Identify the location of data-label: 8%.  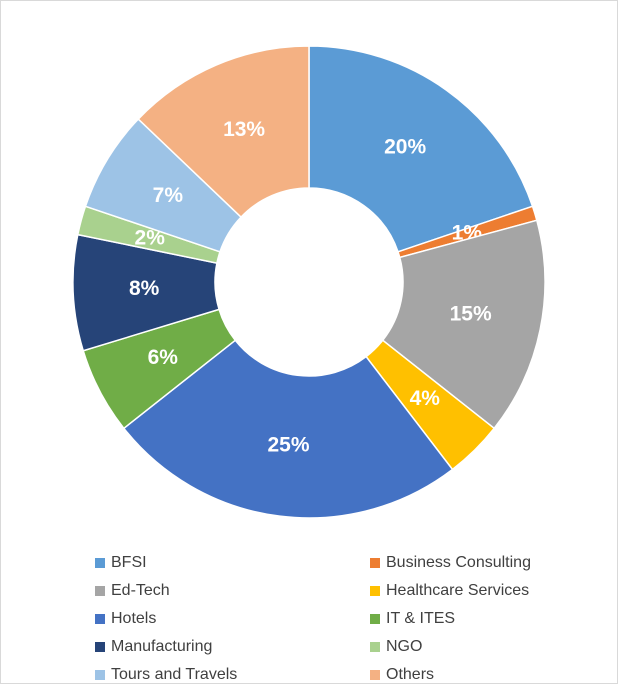
(144, 288).